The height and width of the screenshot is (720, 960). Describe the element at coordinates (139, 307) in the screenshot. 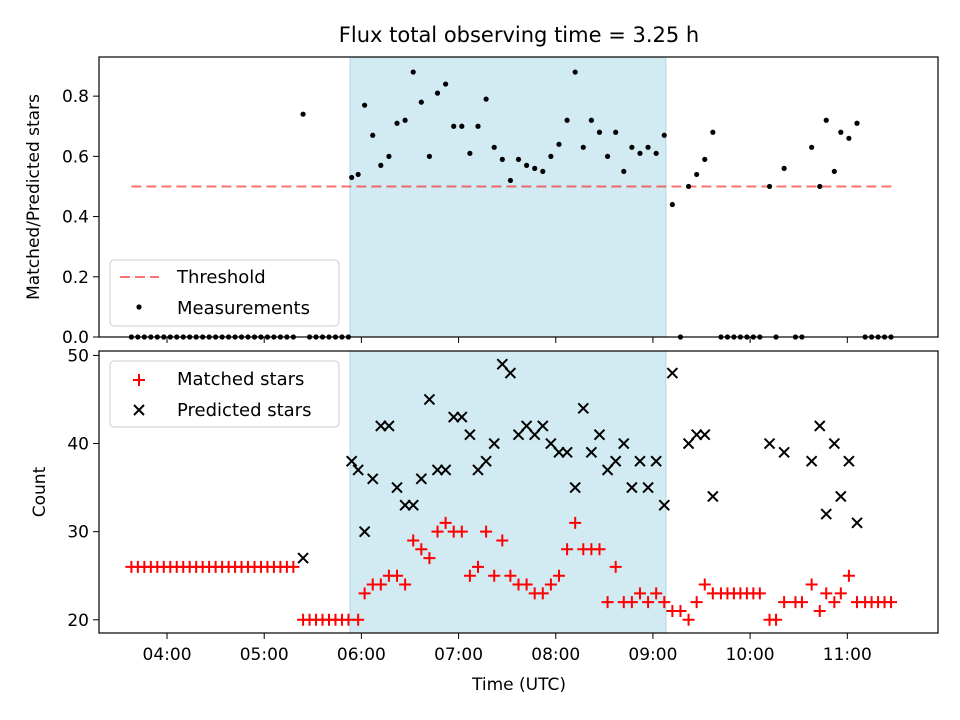

I see `legend-measurements-swatch` at that location.